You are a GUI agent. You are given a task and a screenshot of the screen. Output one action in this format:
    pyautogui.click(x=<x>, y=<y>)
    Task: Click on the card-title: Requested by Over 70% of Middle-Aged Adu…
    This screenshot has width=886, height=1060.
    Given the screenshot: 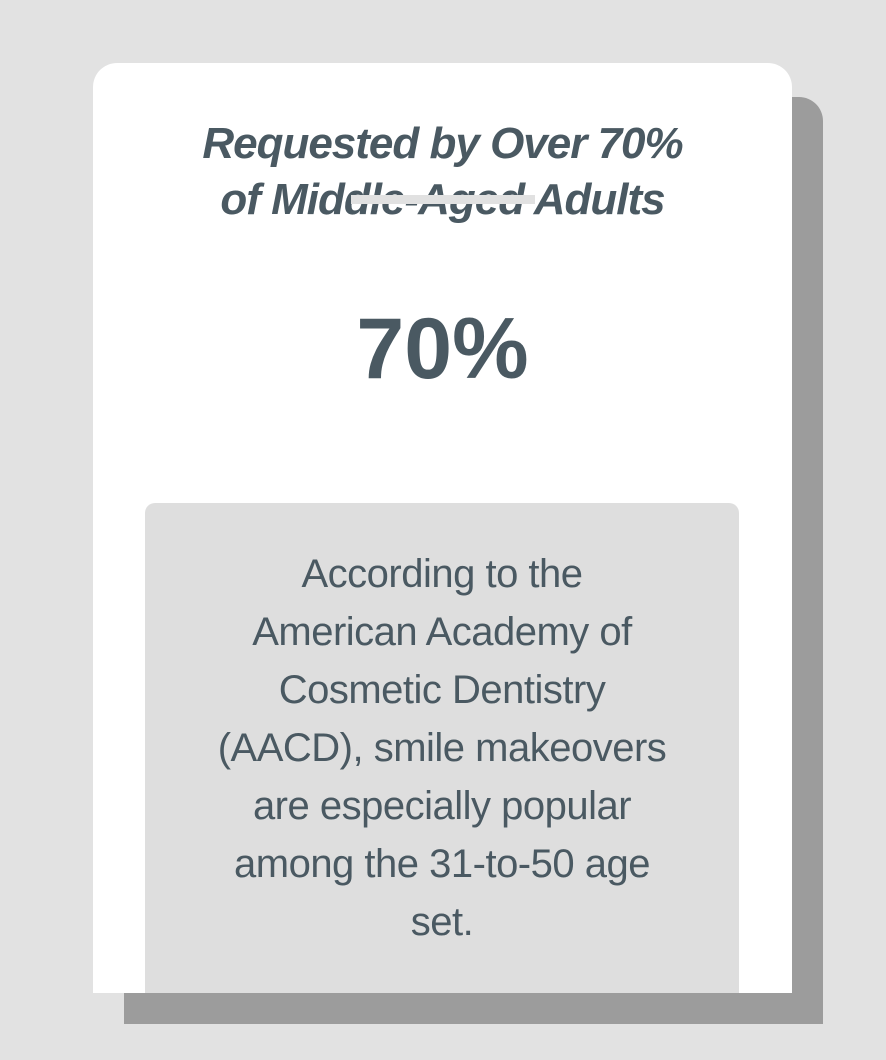 What is the action you would take?
    pyautogui.click(x=442, y=172)
    